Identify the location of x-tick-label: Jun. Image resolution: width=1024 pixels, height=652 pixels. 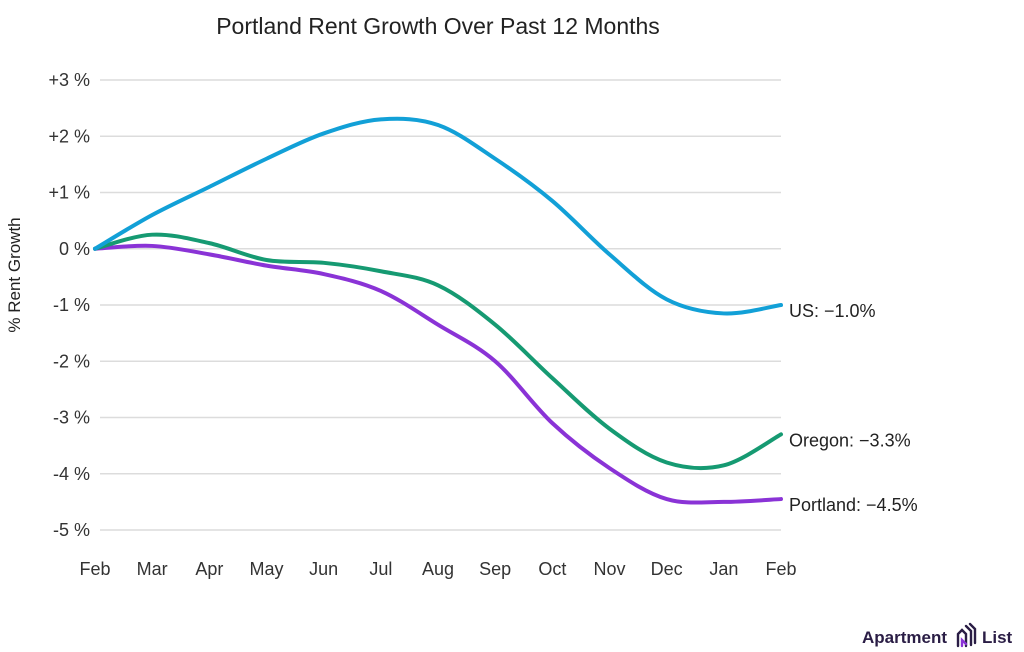
(323, 569).